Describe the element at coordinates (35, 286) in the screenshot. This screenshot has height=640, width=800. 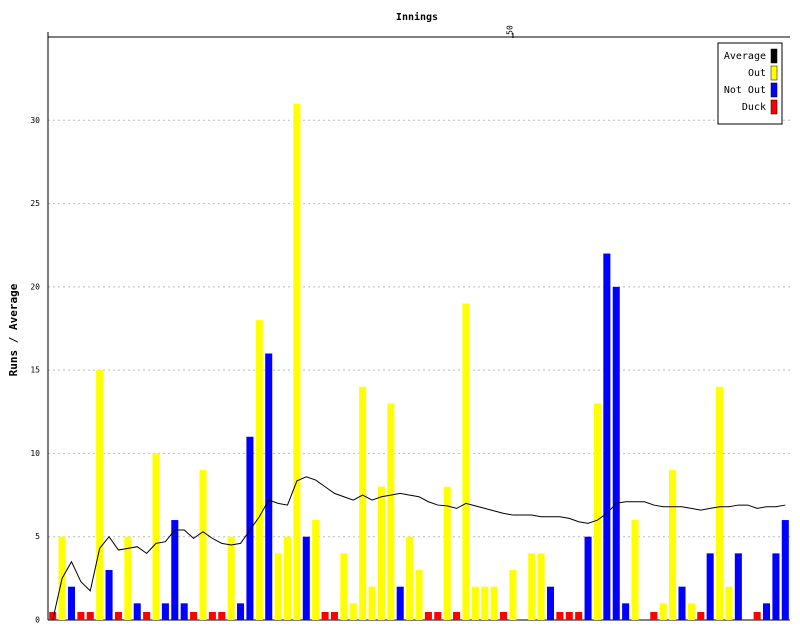
I see `y-tick-label: 20` at that location.